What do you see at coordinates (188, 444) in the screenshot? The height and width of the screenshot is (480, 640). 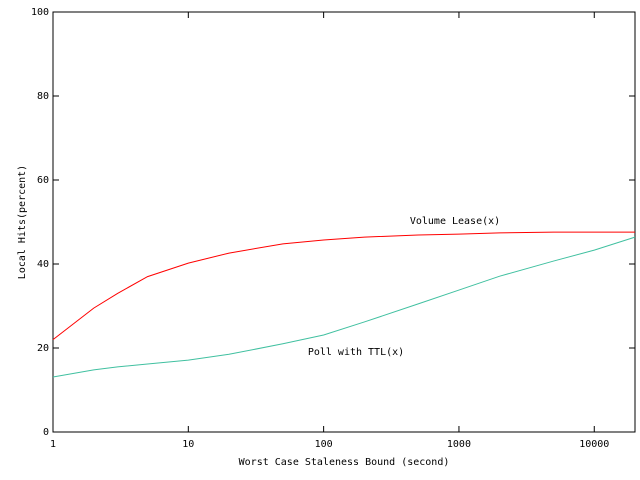 I see `x-tick-label: 10` at bounding box center [188, 444].